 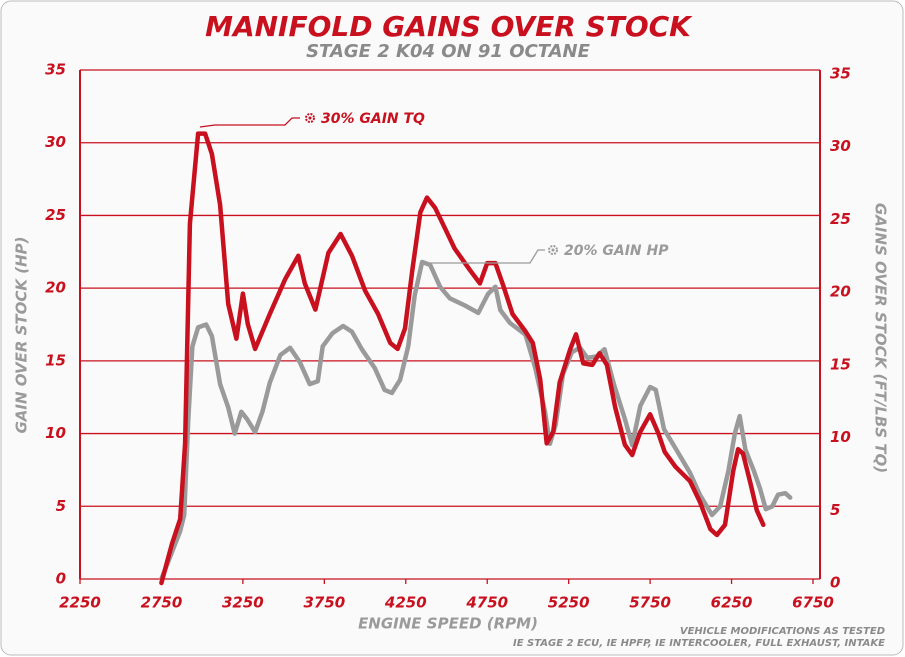 What do you see at coordinates (486, 603) in the screenshot?
I see `x-tick-label: 4750` at bounding box center [486, 603].